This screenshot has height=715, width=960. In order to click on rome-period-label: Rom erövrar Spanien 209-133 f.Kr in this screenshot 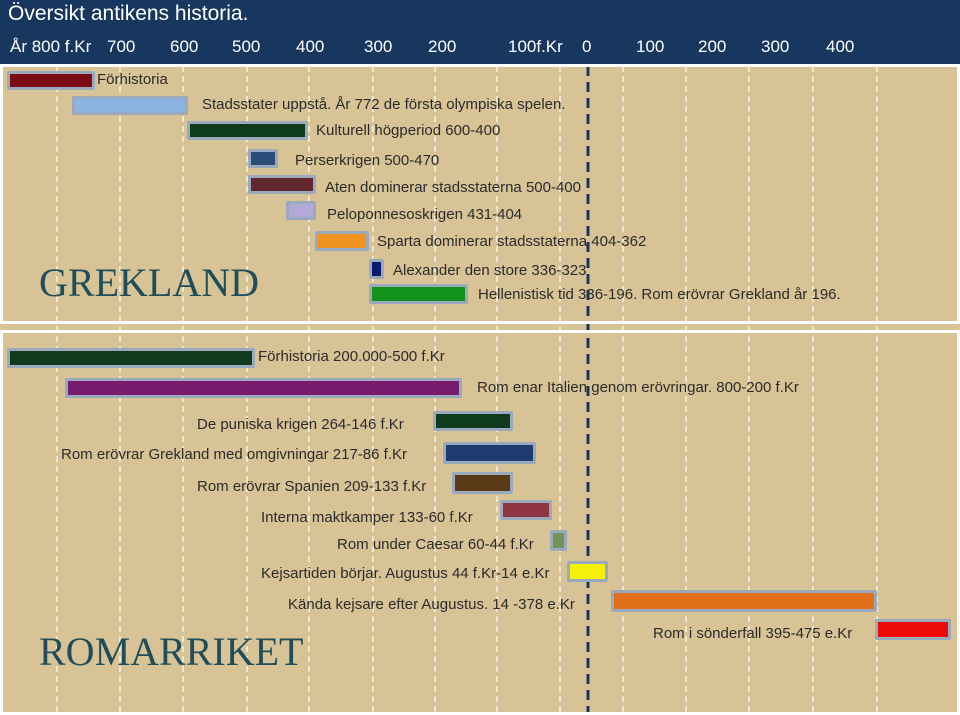, I will do `click(312, 486)`.